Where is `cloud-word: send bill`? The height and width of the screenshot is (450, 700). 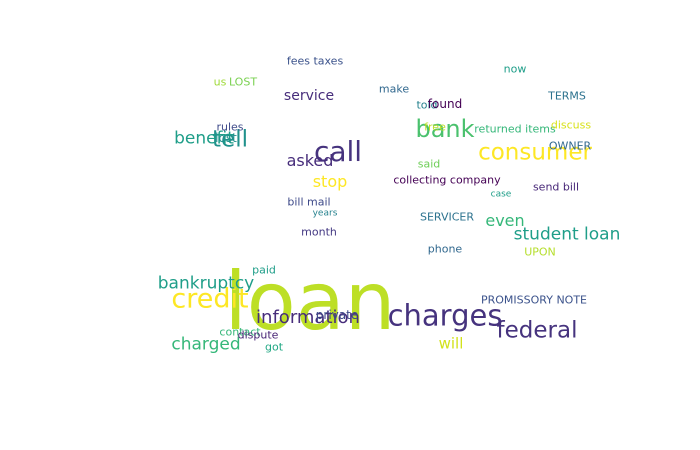
cloud-word: send bill is located at coordinates (556, 187).